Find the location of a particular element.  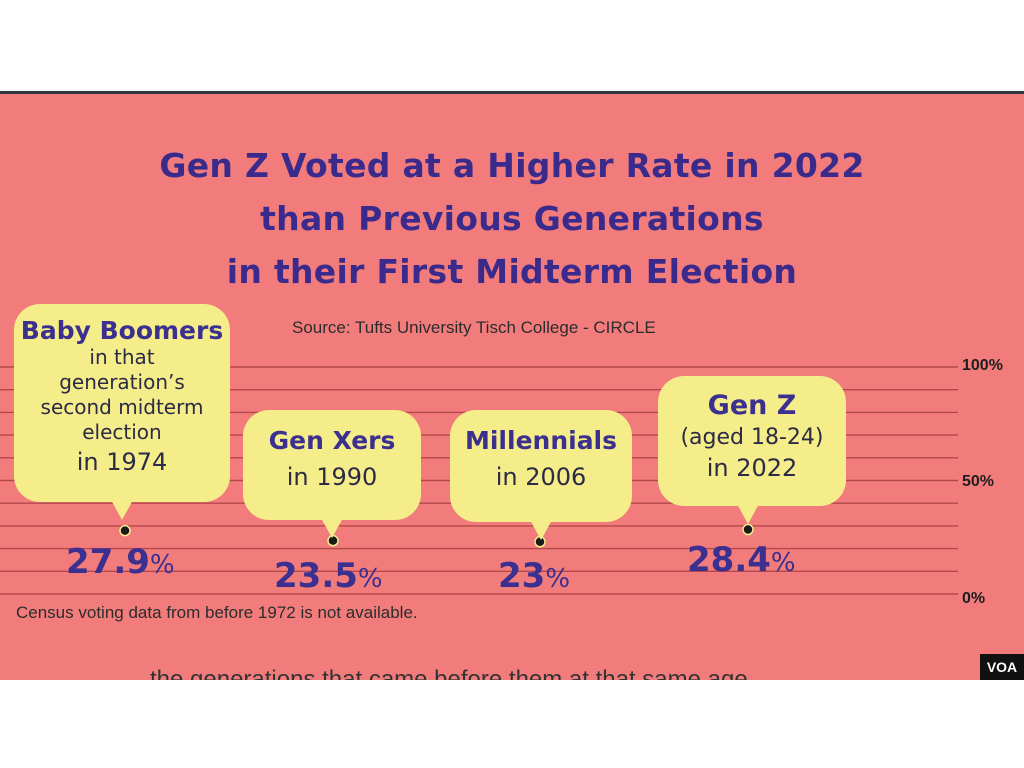

value-label-gen-z: 28.4% is located at coordinates (741, 560).